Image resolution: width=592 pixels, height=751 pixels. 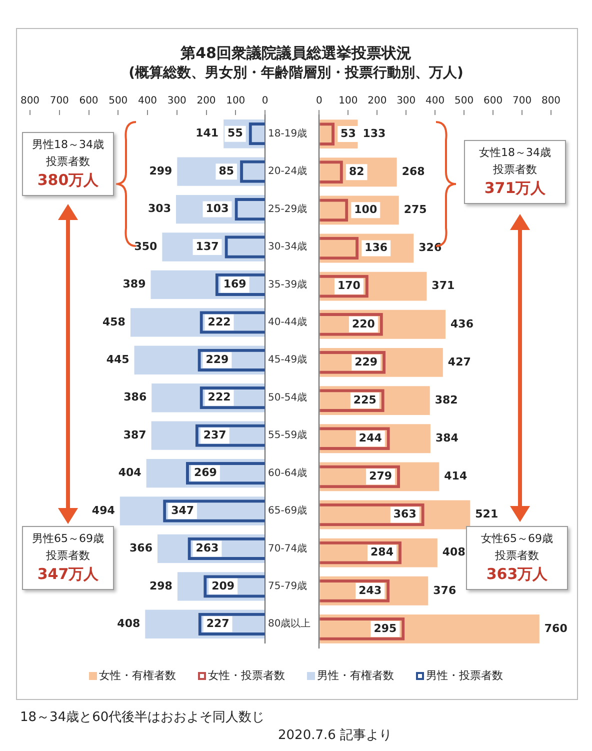 I want to click on data-label: 350, so click(x=146, y=246).